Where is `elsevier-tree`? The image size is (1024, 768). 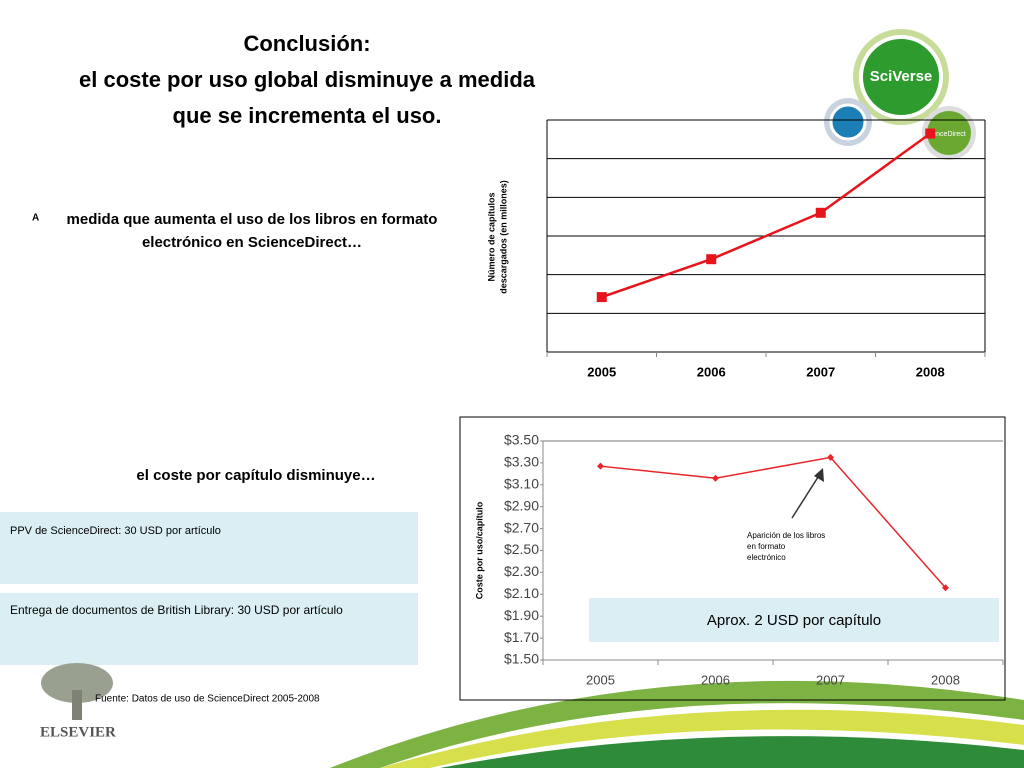
elsevier-tree is located at coordinates (77, 691).